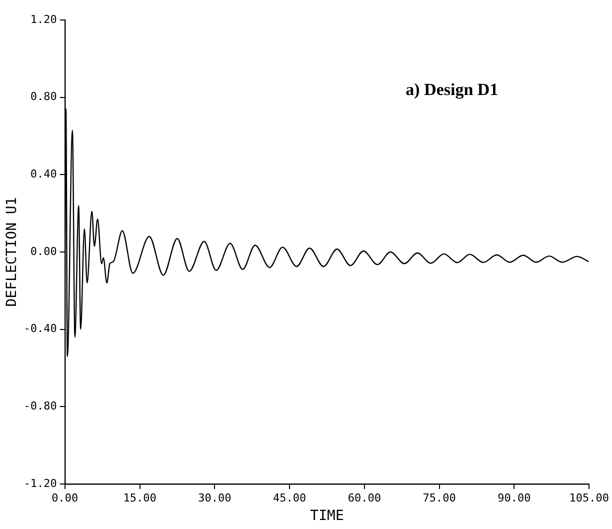 The height and width of the screenshot is (529, 612). What do you see at coordinates (514, 497) in the screenshot?
I see `x-tick-label: 90.00` at bounding box center [514, 497].